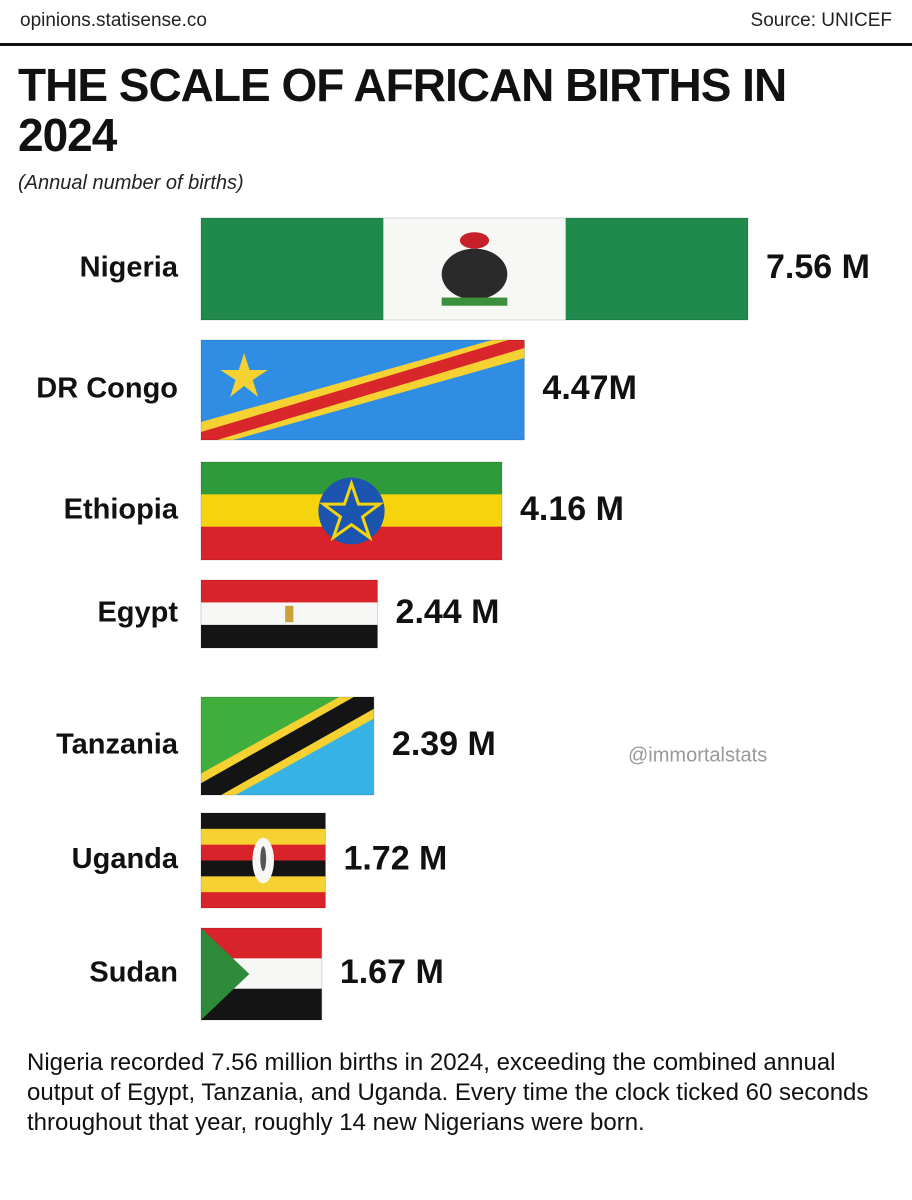 This screenshot has width=912, height=1200. I want to click on category-label: Uganda, so click(125, 859).